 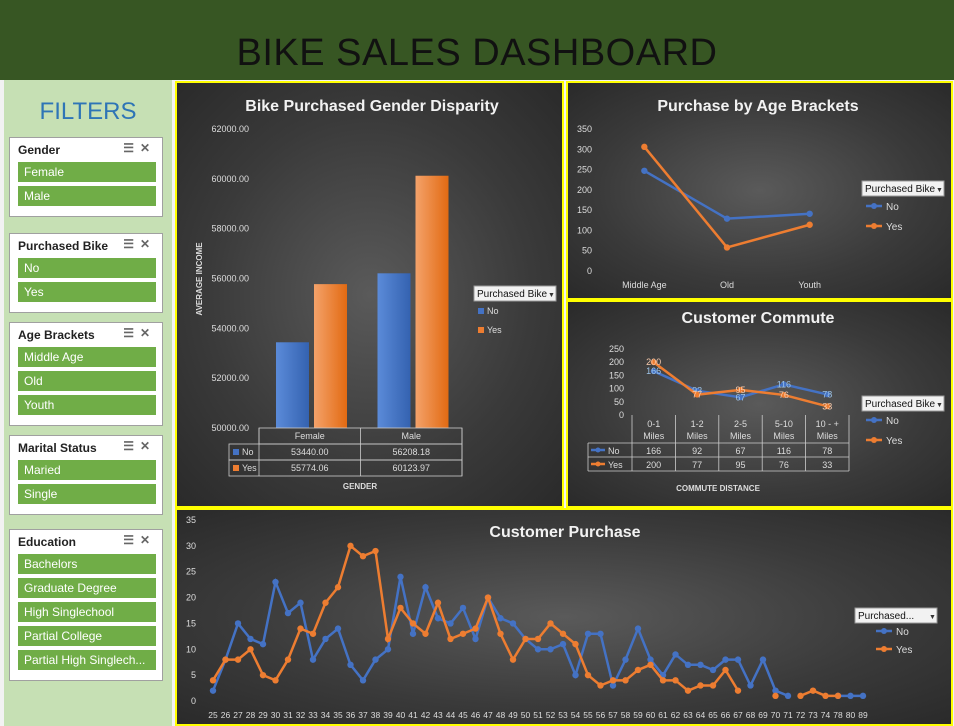 What do you see at coordinates (87, 470) in the screenshot?
I see `slicer-item-maried: Maried` at bounding box center [87, 470].